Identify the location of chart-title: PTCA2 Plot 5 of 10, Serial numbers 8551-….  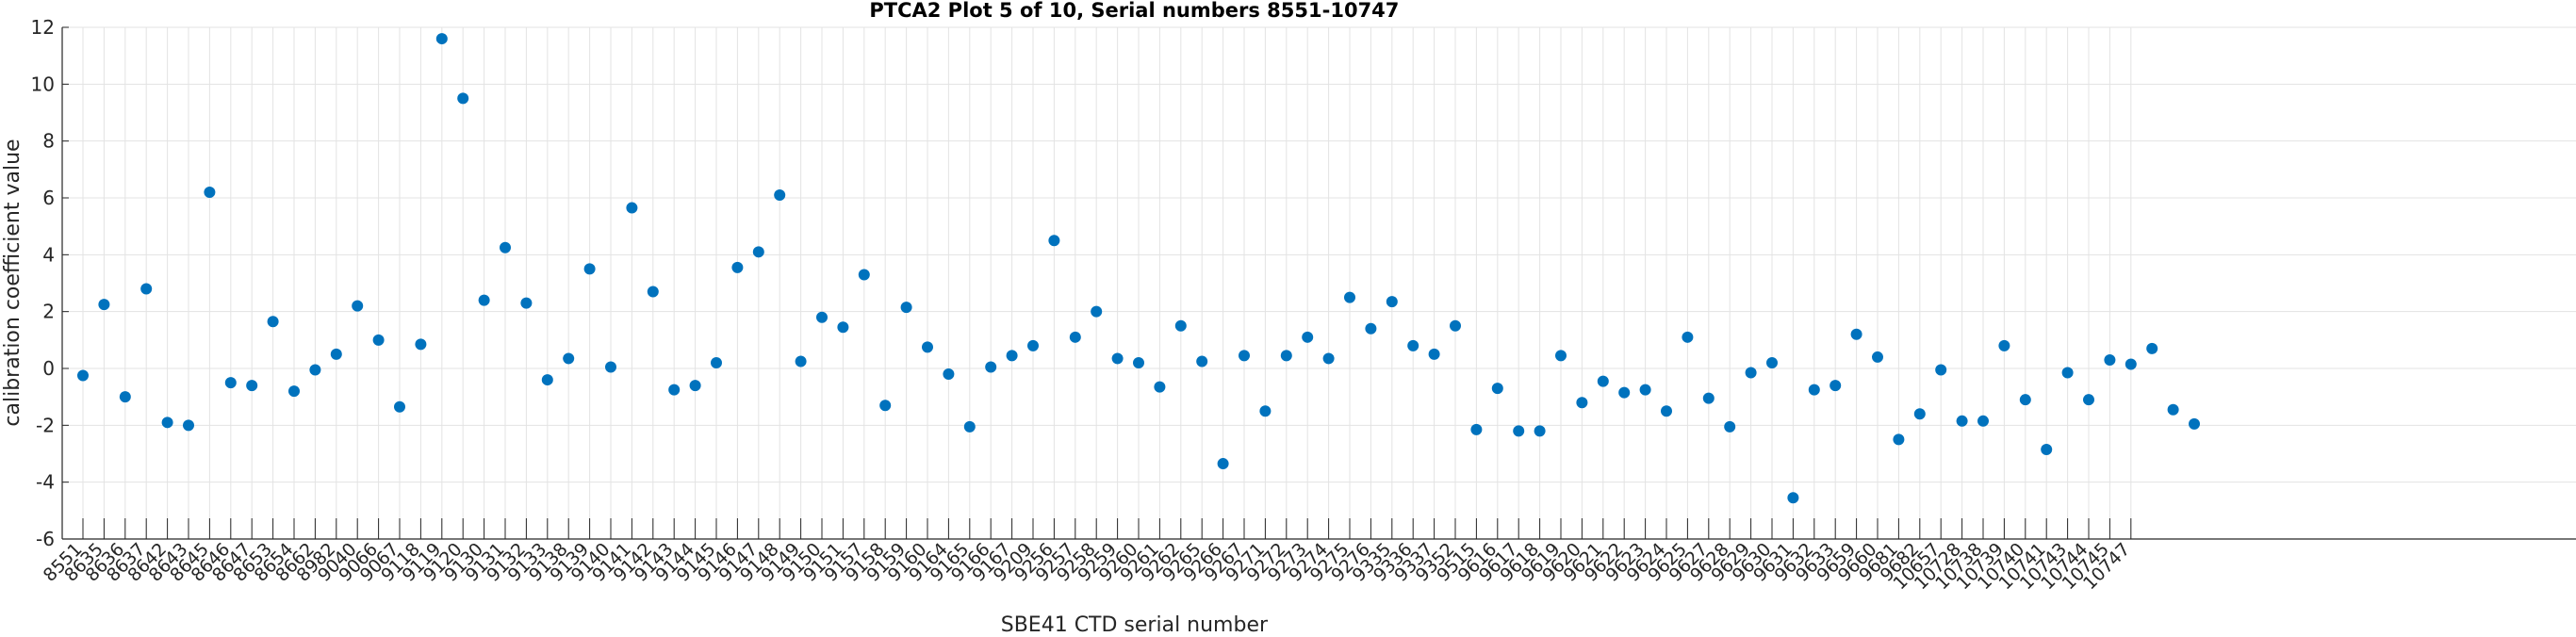
(1134, 11).